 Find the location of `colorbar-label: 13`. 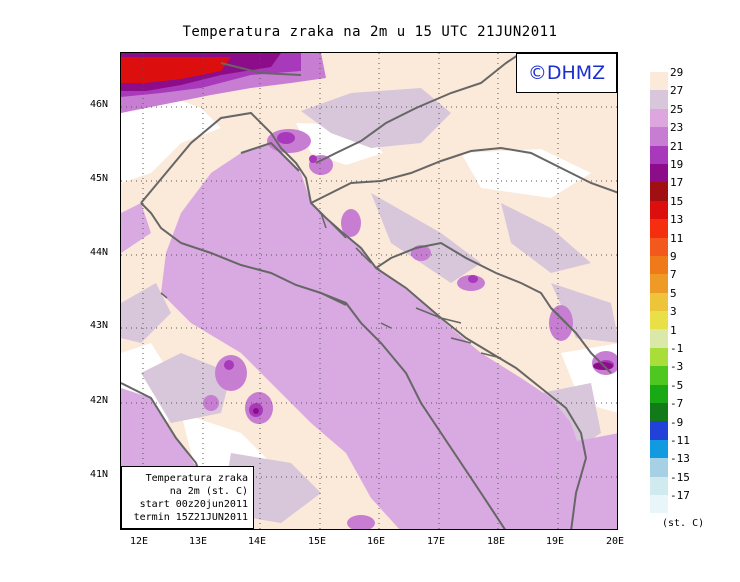

colorbar-label: 13 is located at coordinates (677, 220).